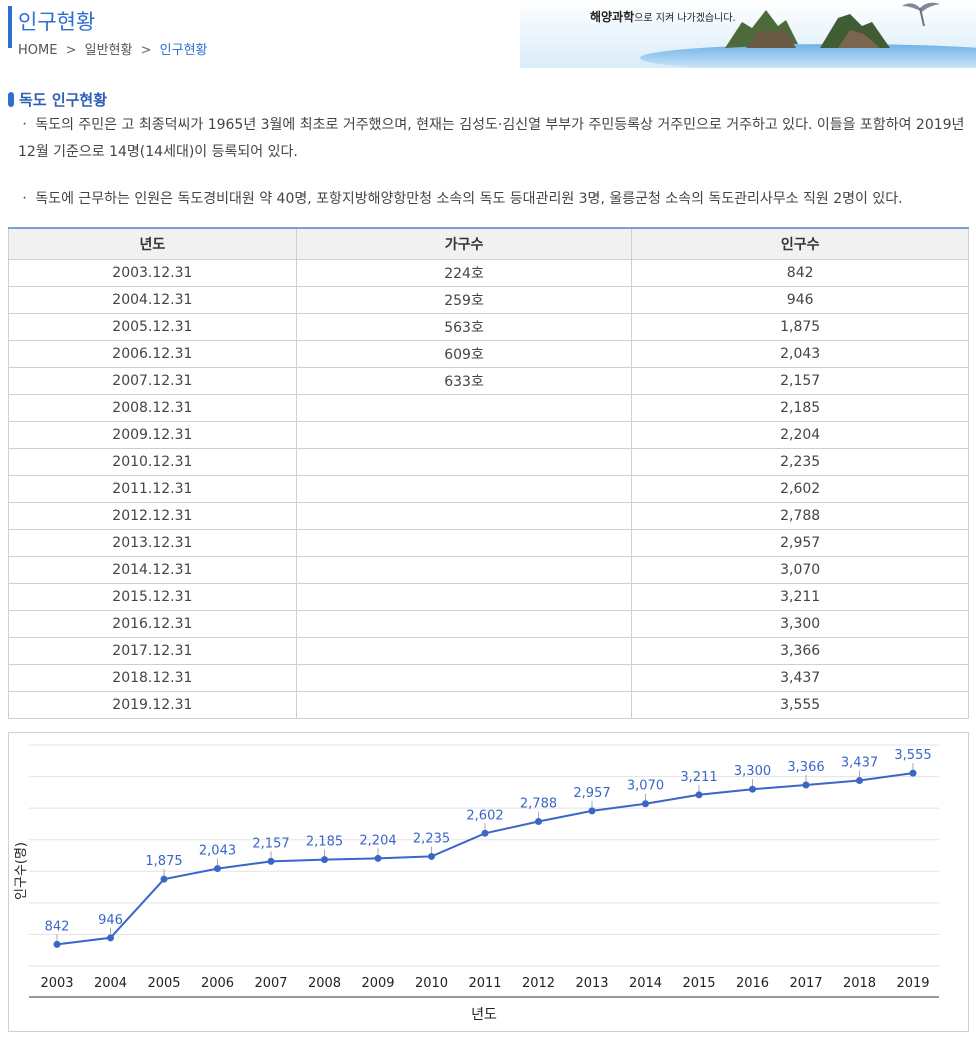  What do you see at coordinates (591, 983) in the screenshot?
I see `chart-x-tick-label: 2013` at bounding box center [591, 983].